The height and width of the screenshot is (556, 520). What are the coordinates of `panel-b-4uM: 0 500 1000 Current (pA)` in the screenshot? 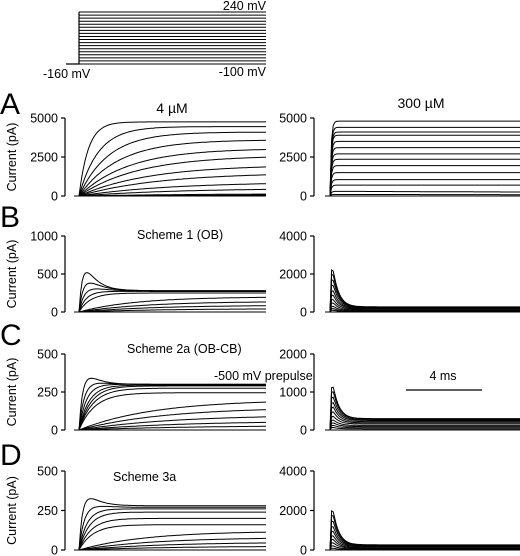 It's located at (136, 275).